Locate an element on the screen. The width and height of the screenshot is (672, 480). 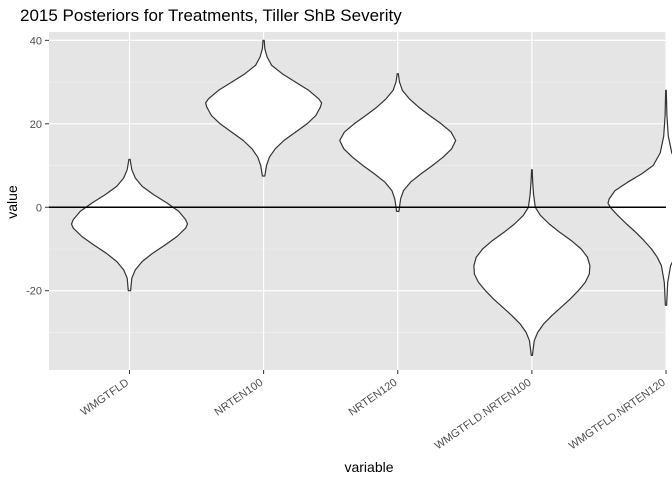
x-tick-label: WMGTFLD is located at coordinates (105, 398).